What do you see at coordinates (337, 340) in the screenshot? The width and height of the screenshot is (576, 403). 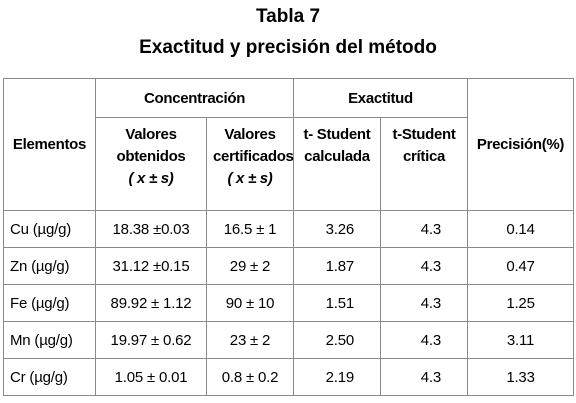 I see `value-cell: 2.50` at bounding box center [337, 340].